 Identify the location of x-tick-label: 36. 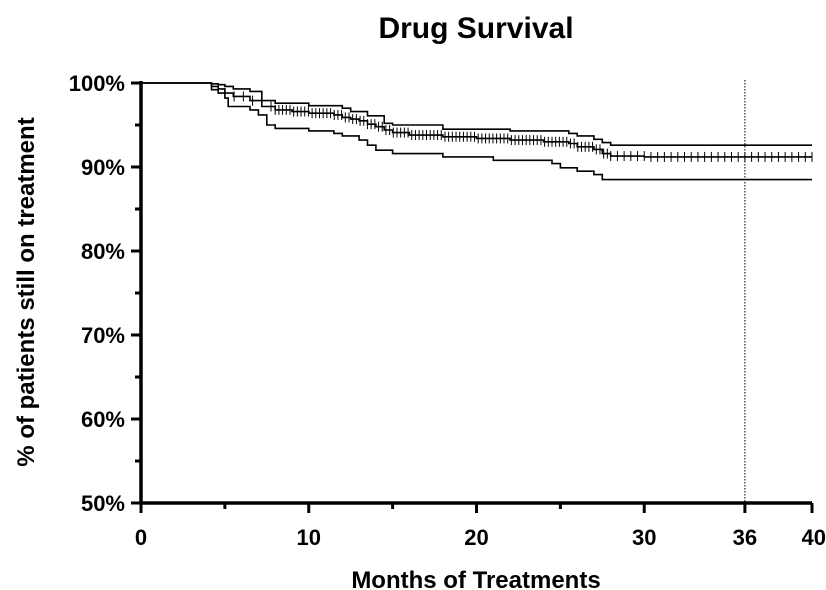
(745, 537).